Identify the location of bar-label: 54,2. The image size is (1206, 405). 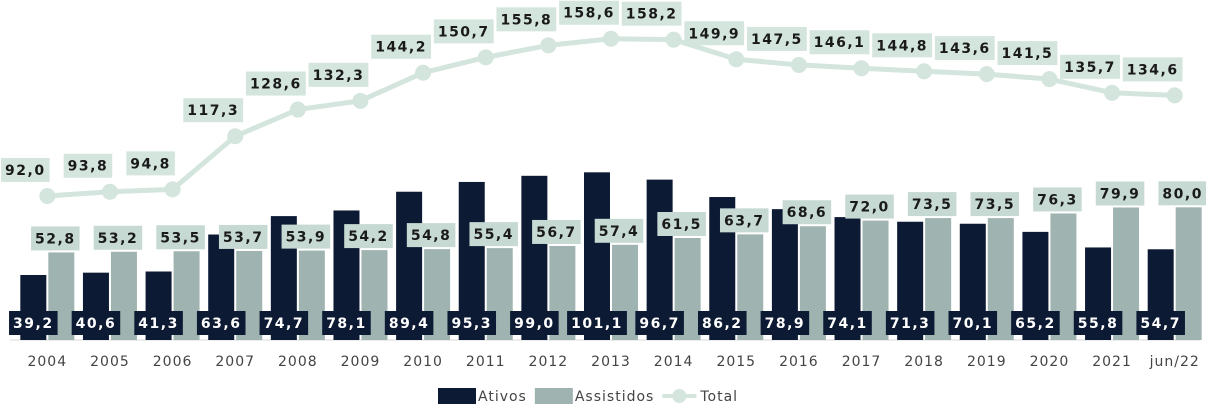
(368, 237).